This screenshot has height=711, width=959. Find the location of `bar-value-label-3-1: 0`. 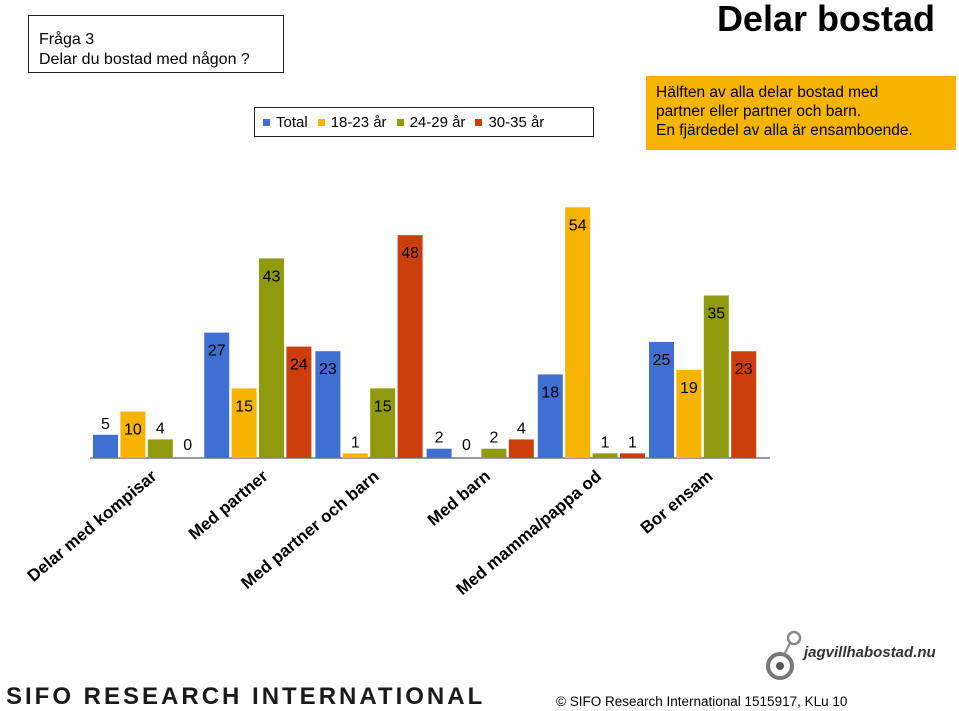

bar-value-label-3-1: 0 is located at coordinates (466, 445).